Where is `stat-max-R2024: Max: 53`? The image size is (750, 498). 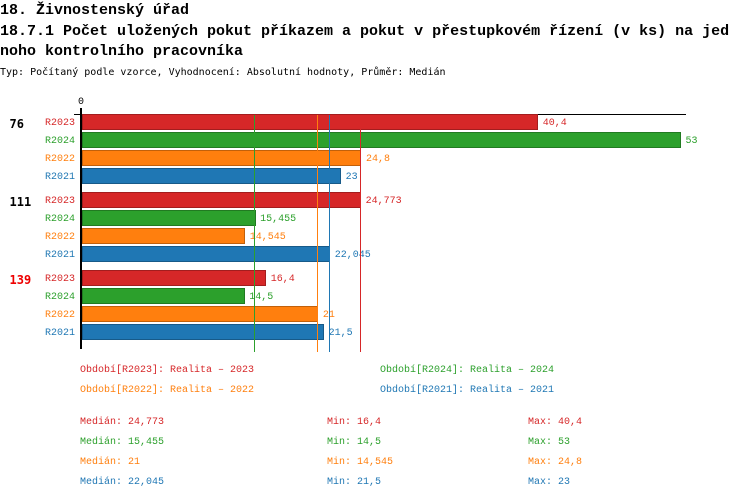 stat-max-R2024: Max: 53 is located at coordinates (549, 443).